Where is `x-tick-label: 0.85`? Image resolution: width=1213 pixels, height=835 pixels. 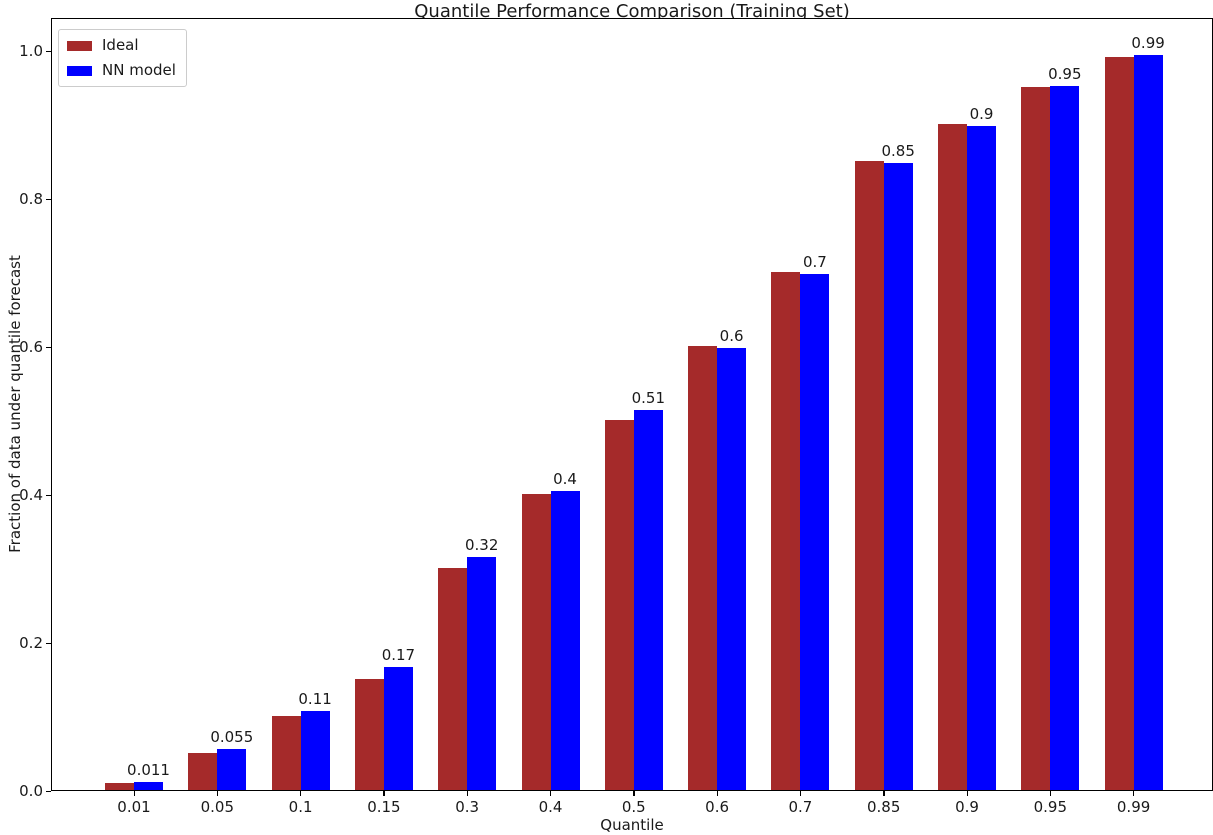 x-tick-label: 0.85 is located at coordinates (883, 807).